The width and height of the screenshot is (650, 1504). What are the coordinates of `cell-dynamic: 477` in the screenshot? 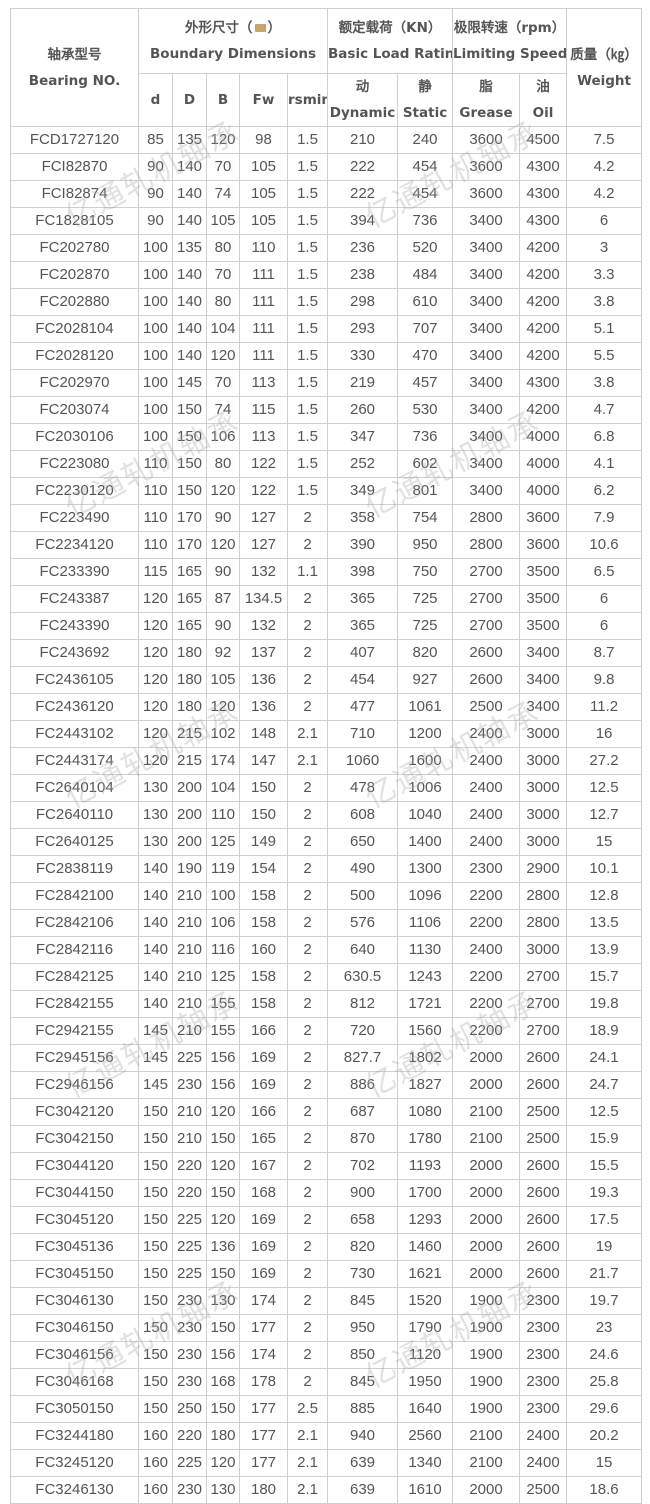 It's located at (363, 707).